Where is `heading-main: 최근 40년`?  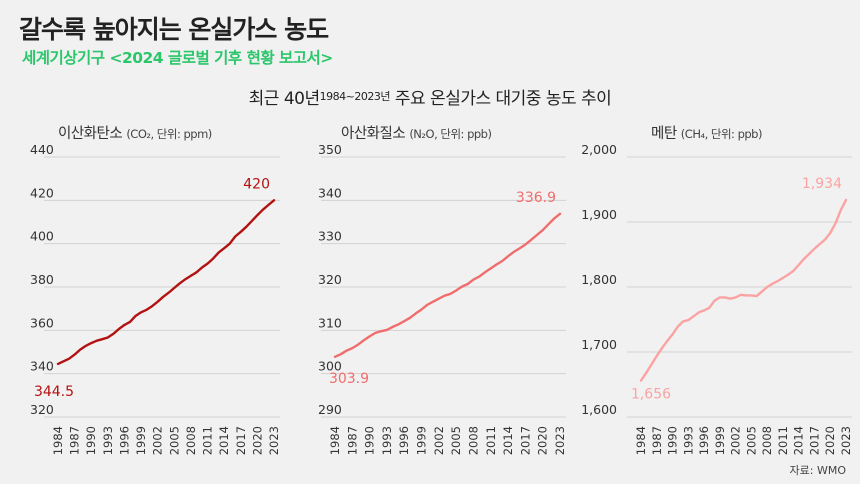 heading-main: 최근 40년 is located at coordinates (284, 99).